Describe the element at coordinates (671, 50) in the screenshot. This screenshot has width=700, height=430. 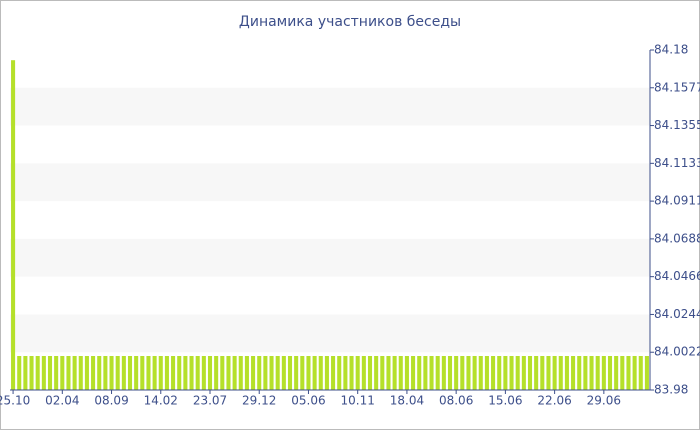
I see `y-tick-label: 84.18` at that location.